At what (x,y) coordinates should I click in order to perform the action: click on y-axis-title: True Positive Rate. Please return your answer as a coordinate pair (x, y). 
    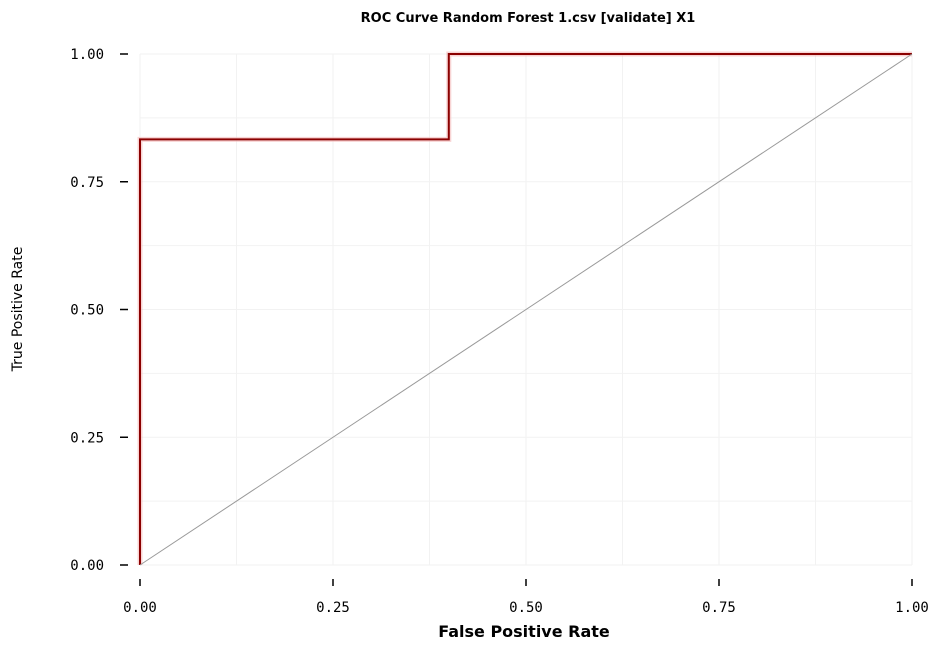
    Looking at the image, I should click on (18, 310).